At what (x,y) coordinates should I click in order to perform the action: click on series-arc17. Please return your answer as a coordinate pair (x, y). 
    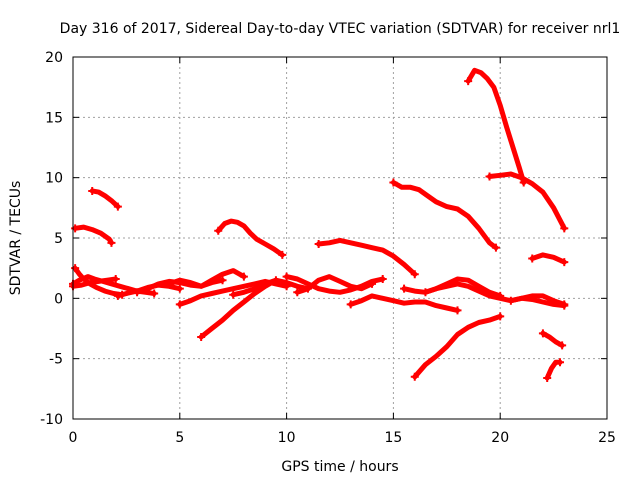
    Looking at the image, I should click on (444, 215).